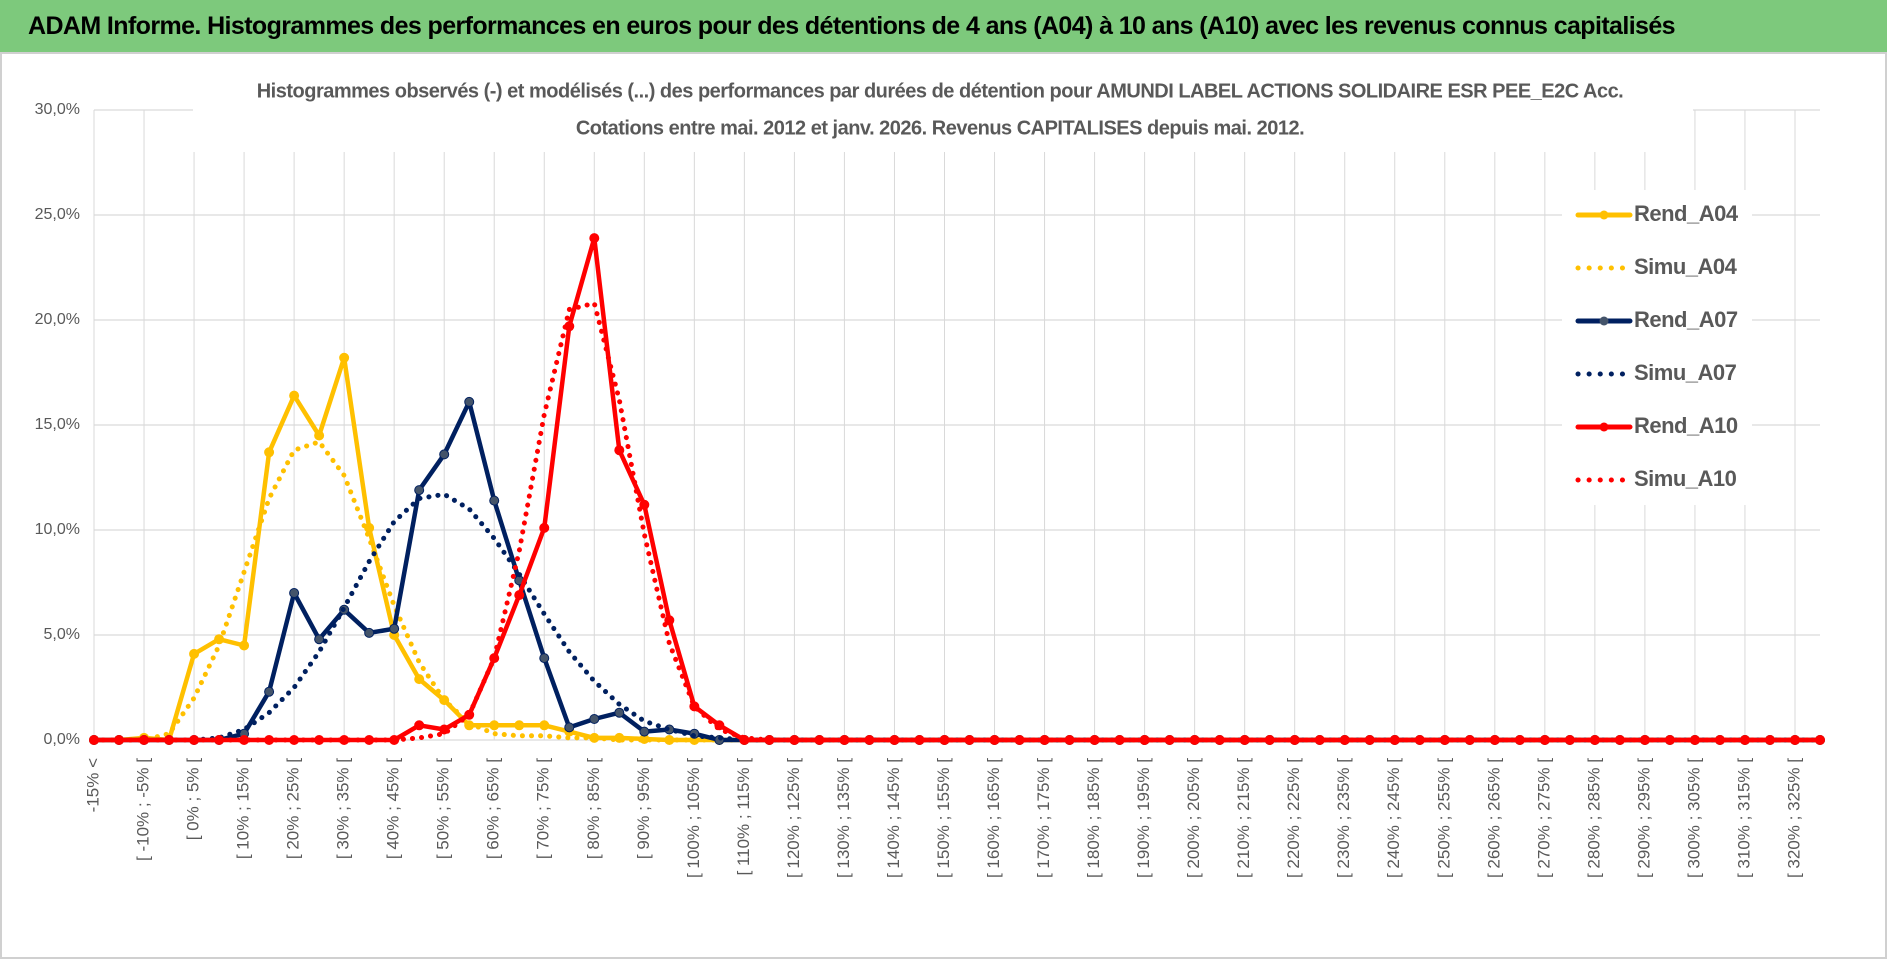 This screenshot has height=959, width=1887. I want to click on x-tick-label: [ 300% ; 305% [, so click(1693, 818).